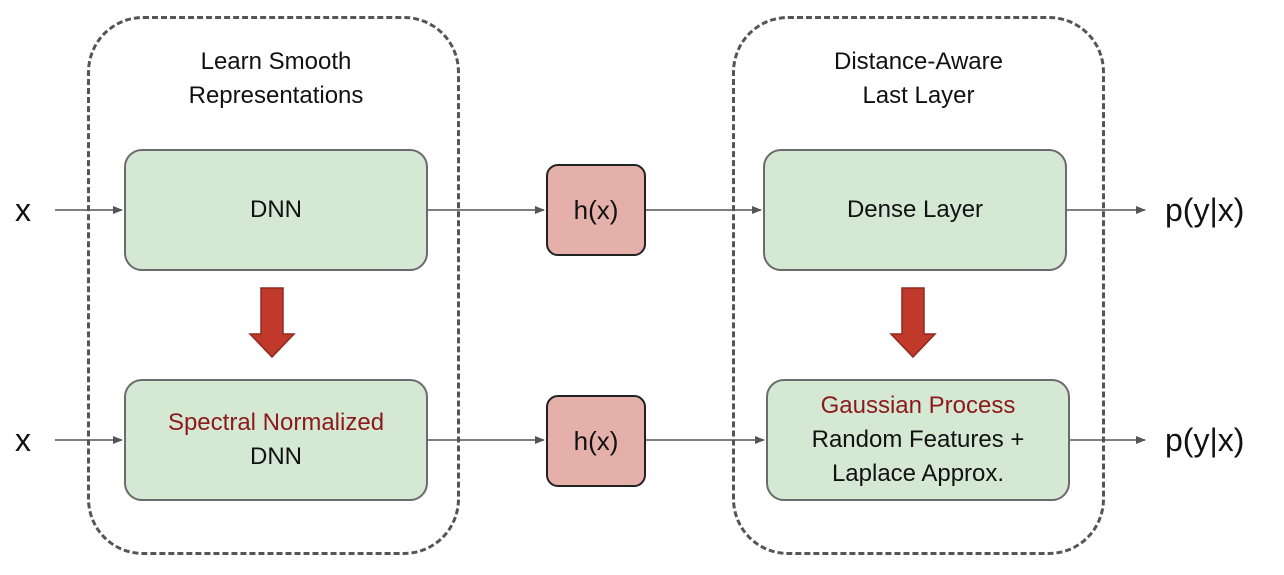  Describe the element at coordinates (913, 323) in the screenshot. I see `transform-arrow-right` at that location.